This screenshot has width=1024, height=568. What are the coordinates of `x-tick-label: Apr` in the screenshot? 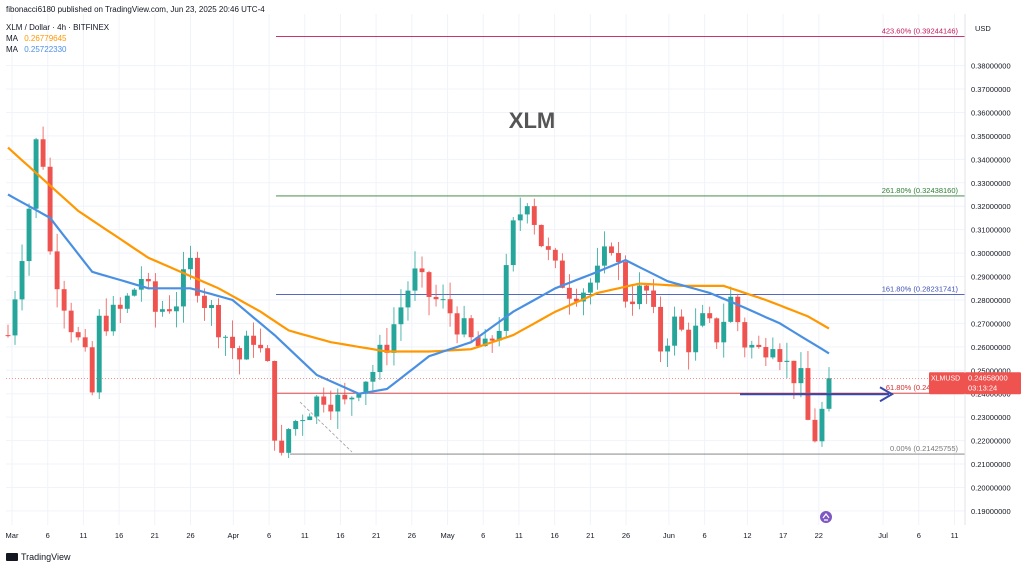 It's located at (234, 535).